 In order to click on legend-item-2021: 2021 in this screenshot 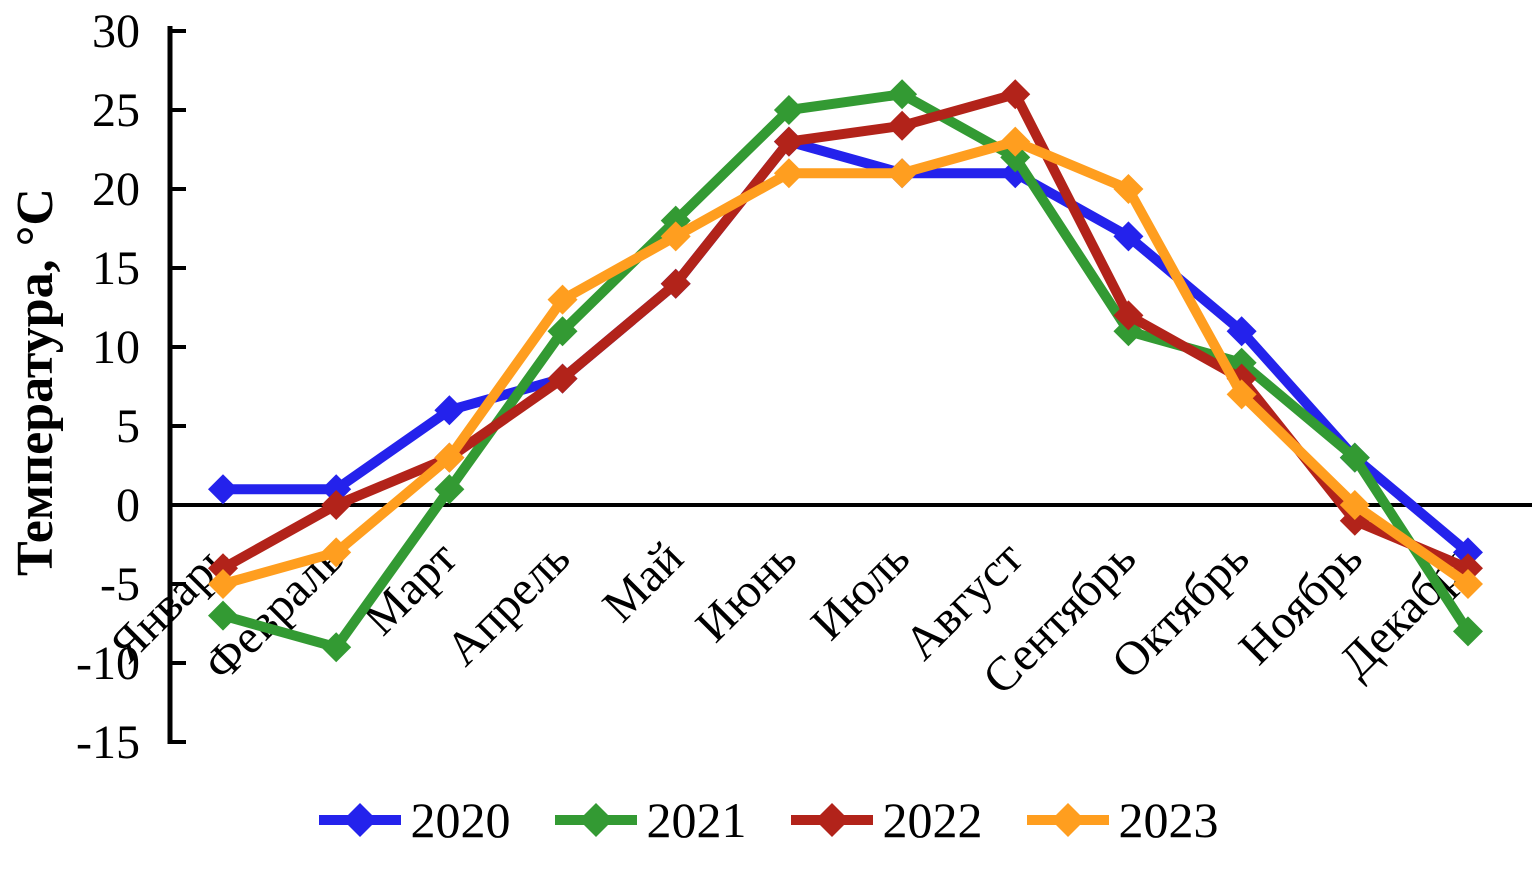, I will do `click(650, 820)`.